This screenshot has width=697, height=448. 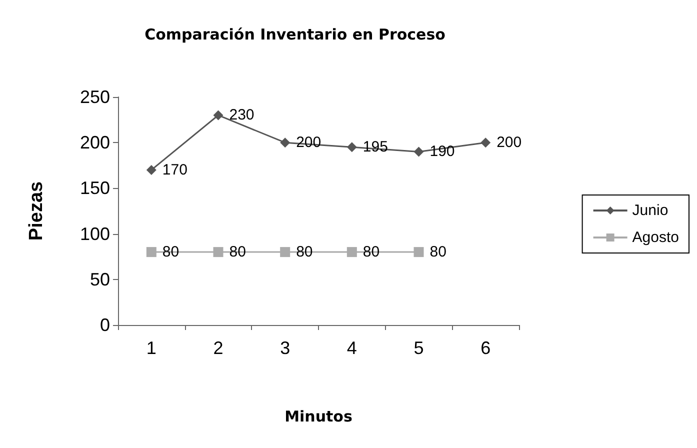 What do you see at coordinates (95, 188) in the screenshot?
I see `y-tick-label: 150` at bounding box center [95, 188].